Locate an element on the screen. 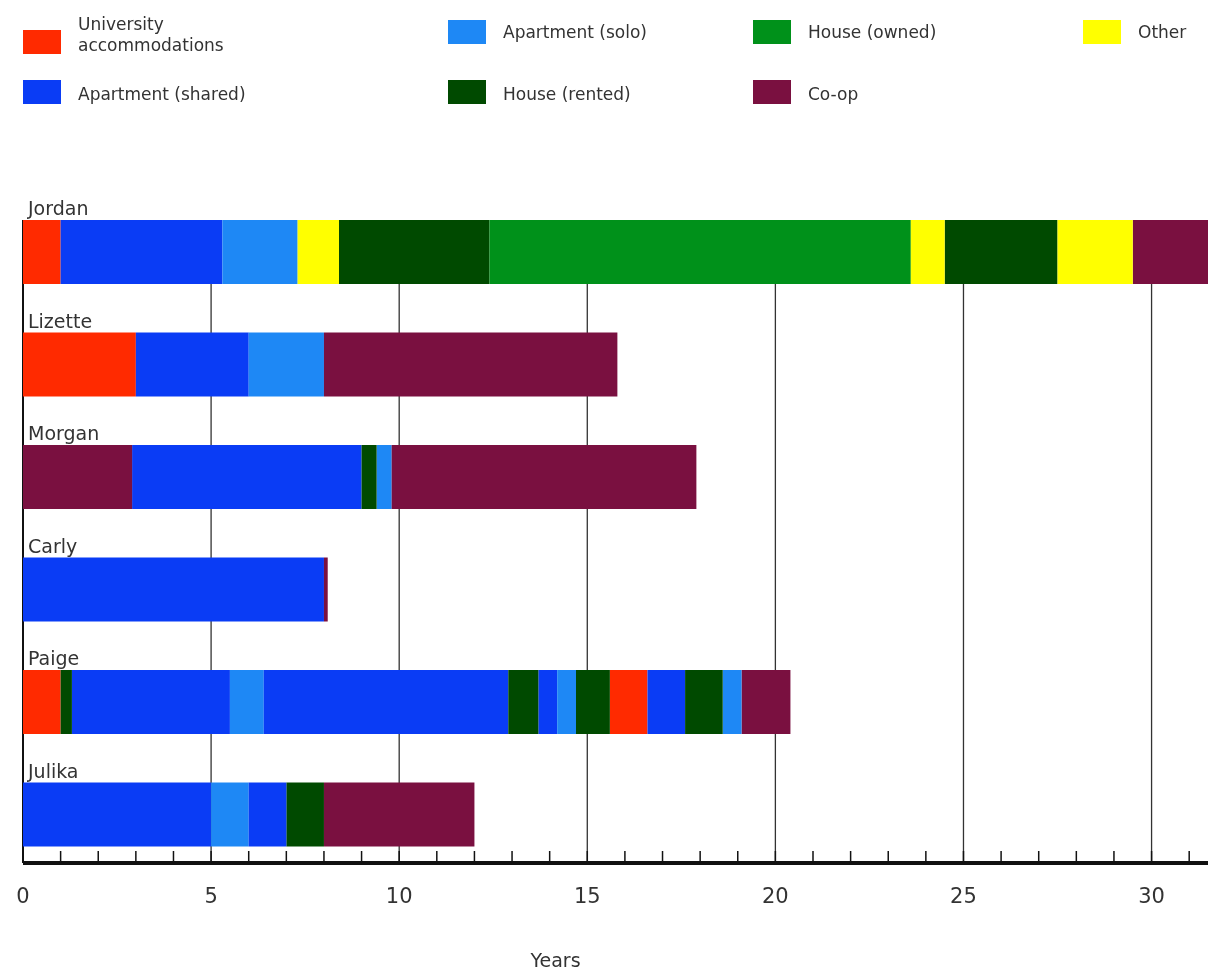  x-tick-label: 5 is located at coordinates (211, 896).